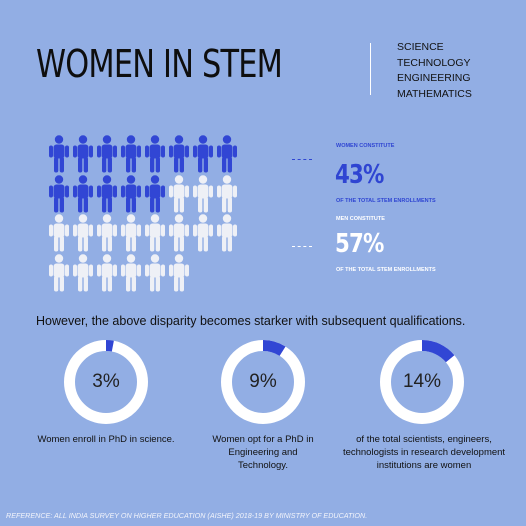 This screenshot has height=526, width=526. What do you see at coordinates (302, 159) in the screenshot?
I see `women-dash` at bounding box center [302, 159].